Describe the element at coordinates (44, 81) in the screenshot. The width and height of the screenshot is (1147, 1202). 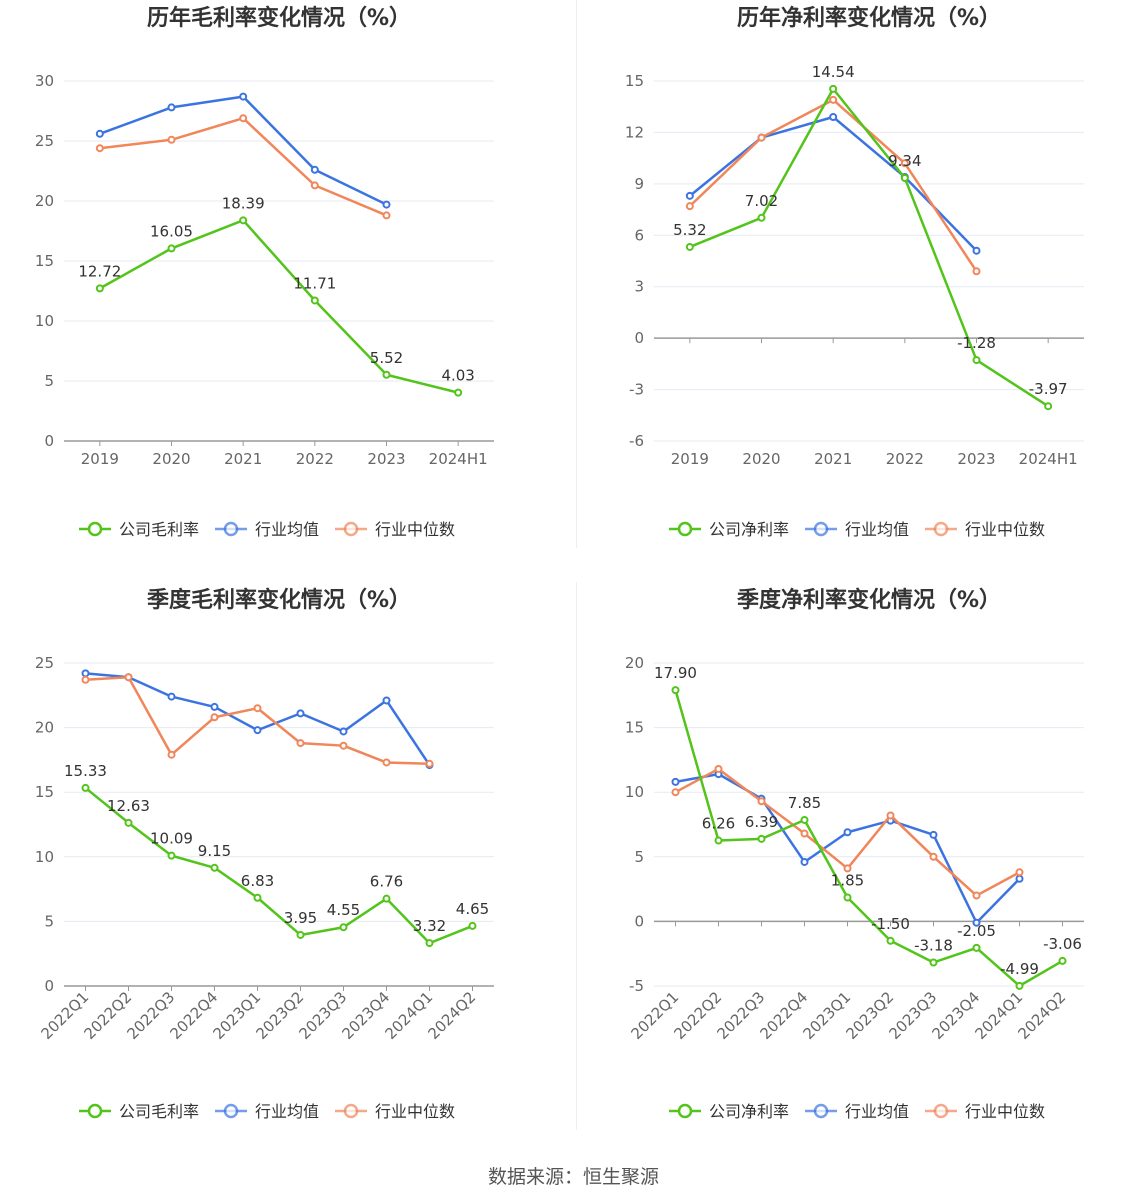
I see `y-tick-label: 30` at that location.